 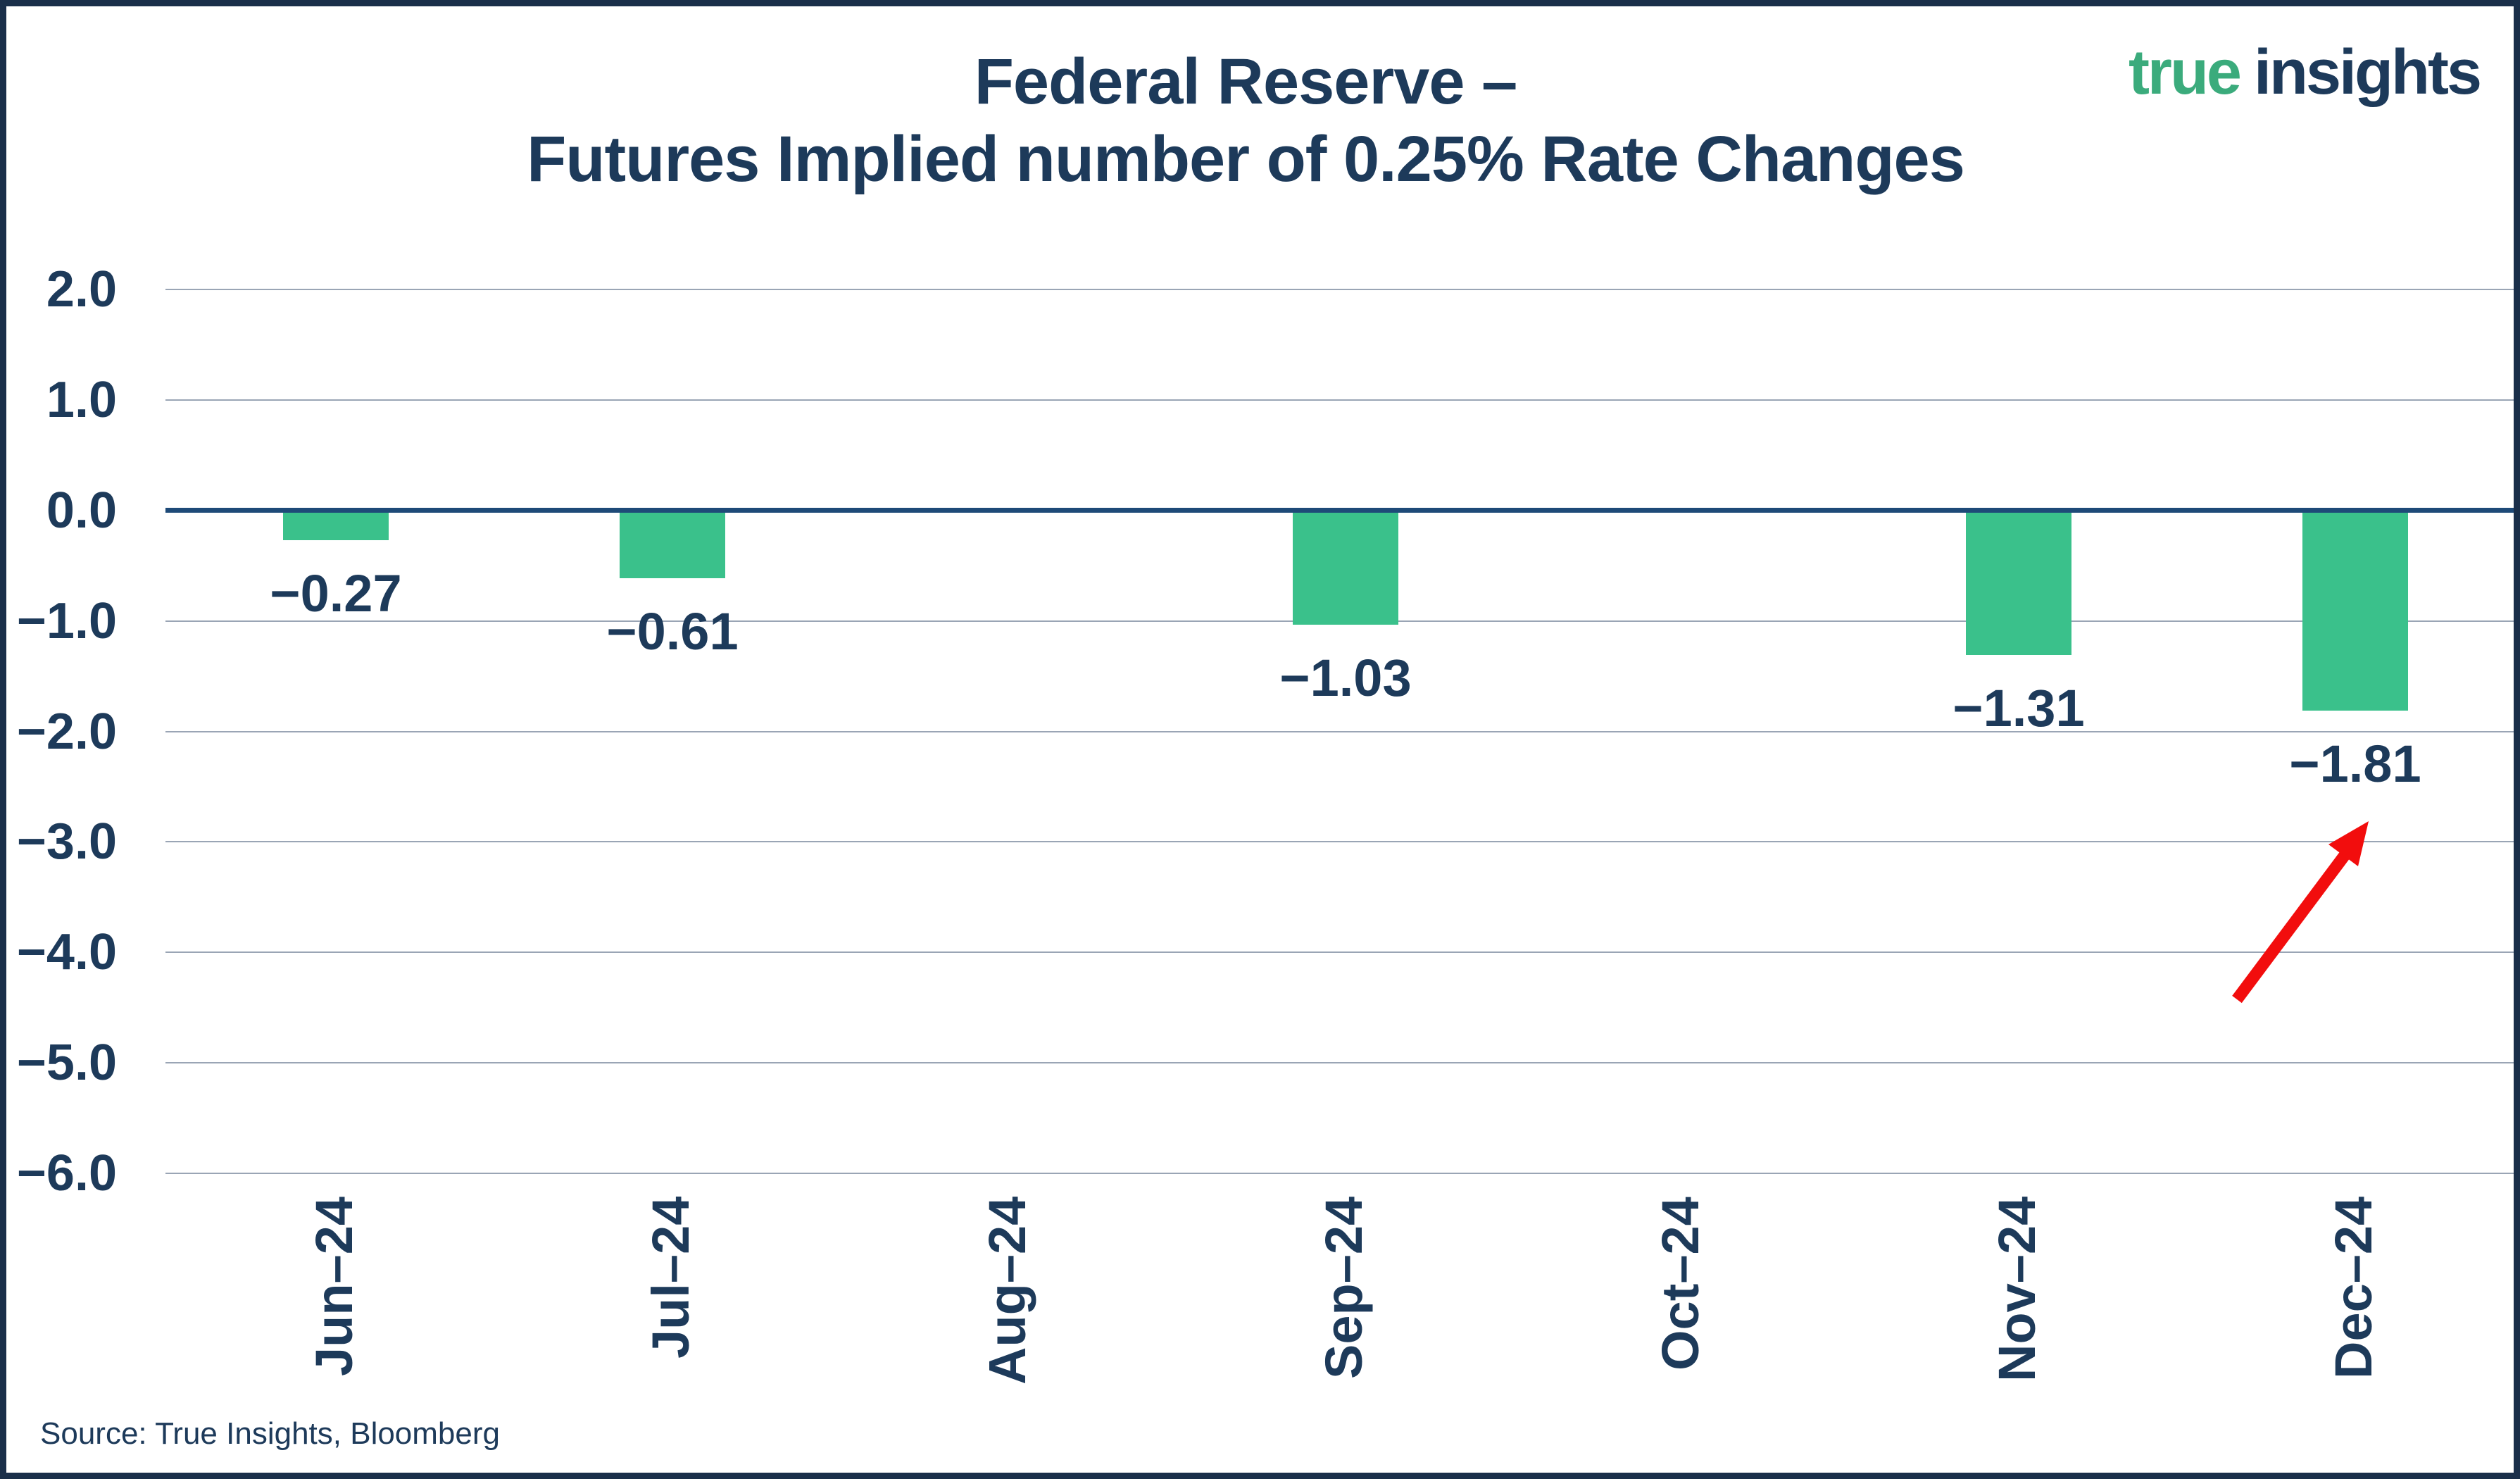 What do you see at coordinates (67, 731) in the screenshot?
I see `y-axis-tick-label: −2.0` at bounding box center [67, 731].